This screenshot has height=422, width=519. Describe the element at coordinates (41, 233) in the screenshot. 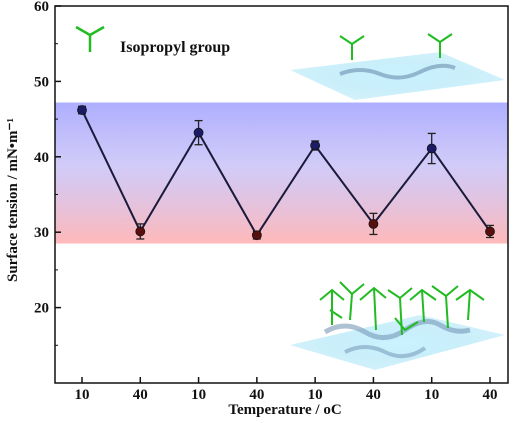

I see `y-tick-label: 30` at that location.